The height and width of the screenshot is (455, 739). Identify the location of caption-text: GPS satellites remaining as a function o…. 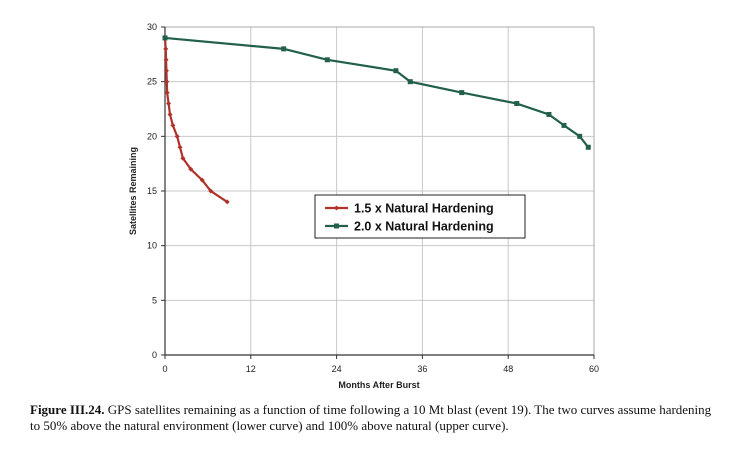
(371, 417).